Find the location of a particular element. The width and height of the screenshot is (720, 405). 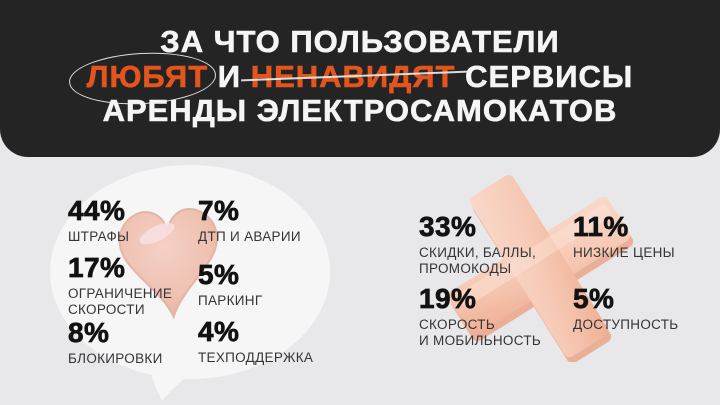

stat-support: 4% ТЕХПОДДЕРЖКА is located at coordinates (256, 341).